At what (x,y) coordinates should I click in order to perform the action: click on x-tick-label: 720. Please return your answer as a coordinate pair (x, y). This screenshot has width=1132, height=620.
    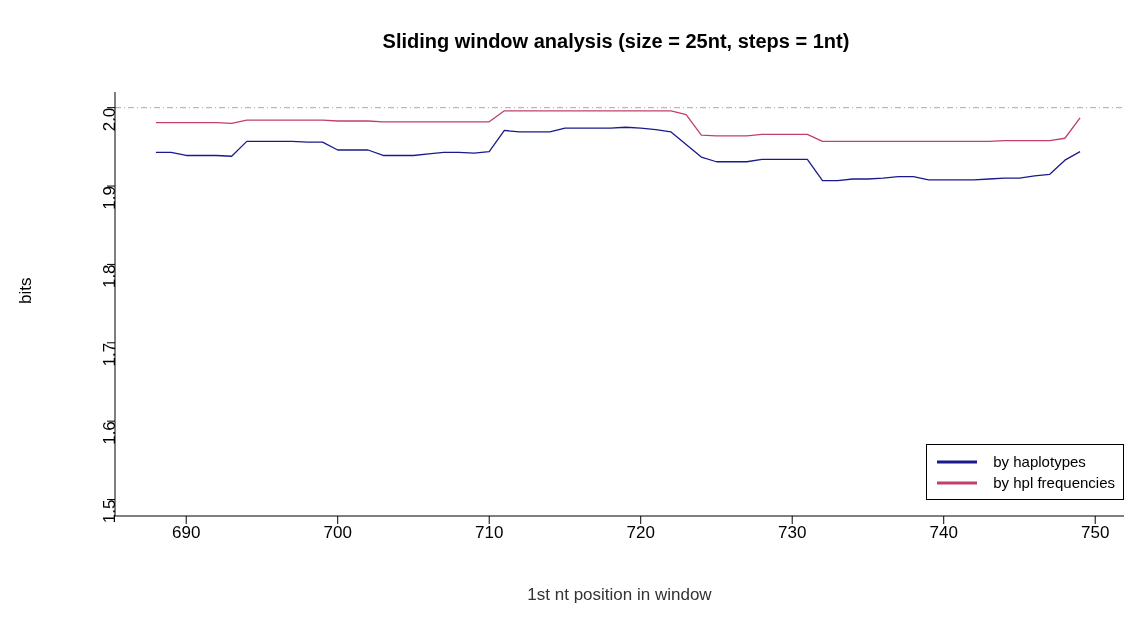
    Looking at the image, I should click on (640, 533).